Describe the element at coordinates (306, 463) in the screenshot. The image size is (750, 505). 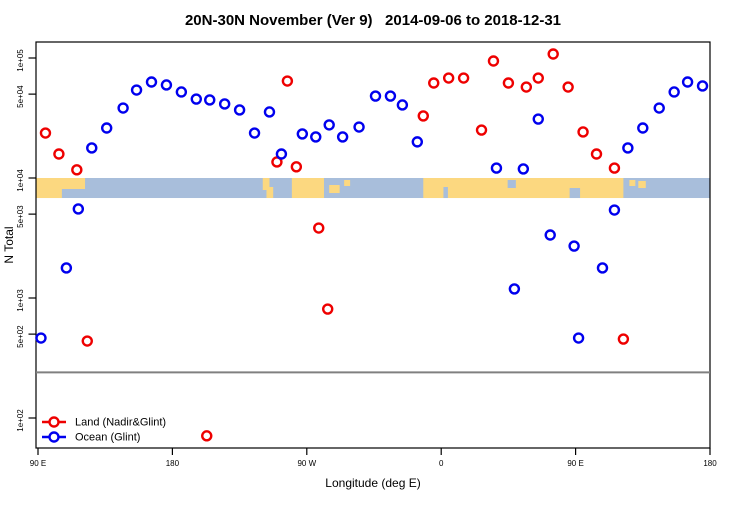
I see `x-tick-label: 90 W` at that location.